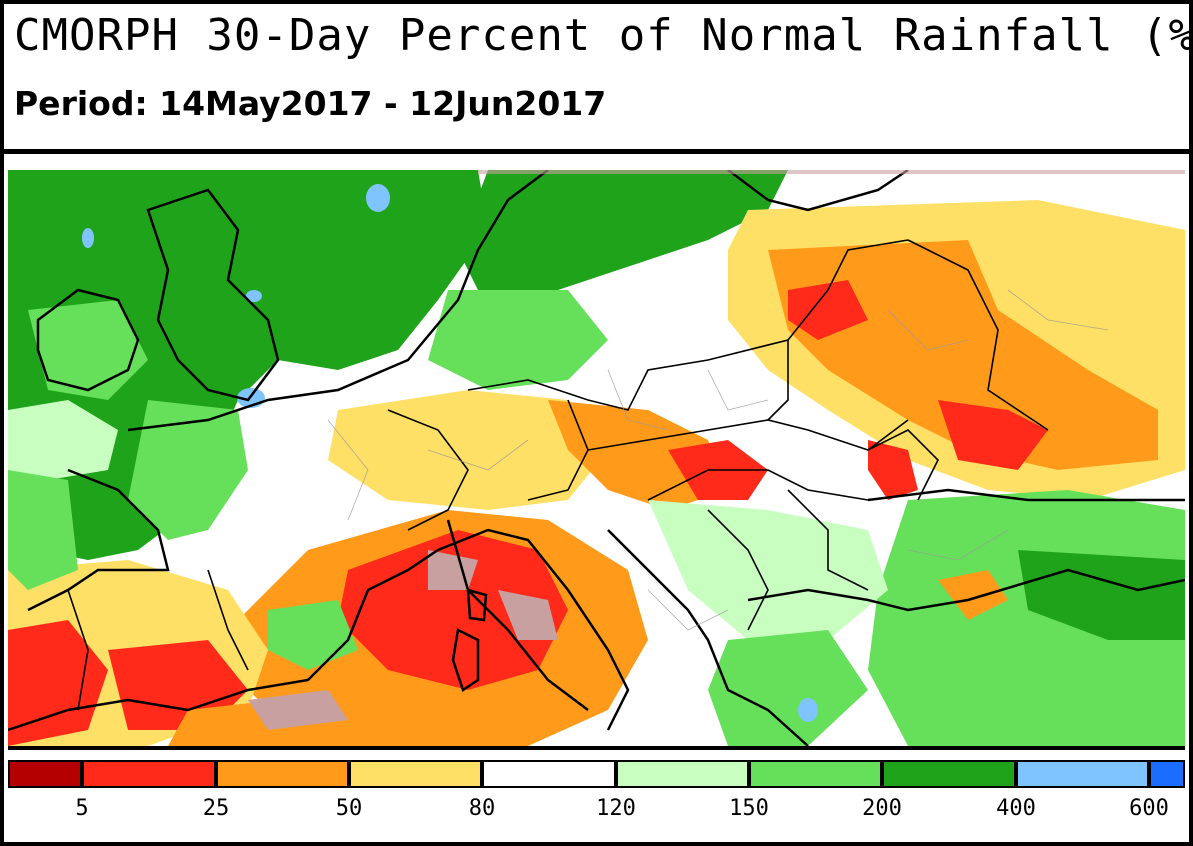 The height and width of the screenshot is (846, 1193). Describe the element at coordinates (1016, 808) in the screenshot. I see `legend-label: 400` at that location.